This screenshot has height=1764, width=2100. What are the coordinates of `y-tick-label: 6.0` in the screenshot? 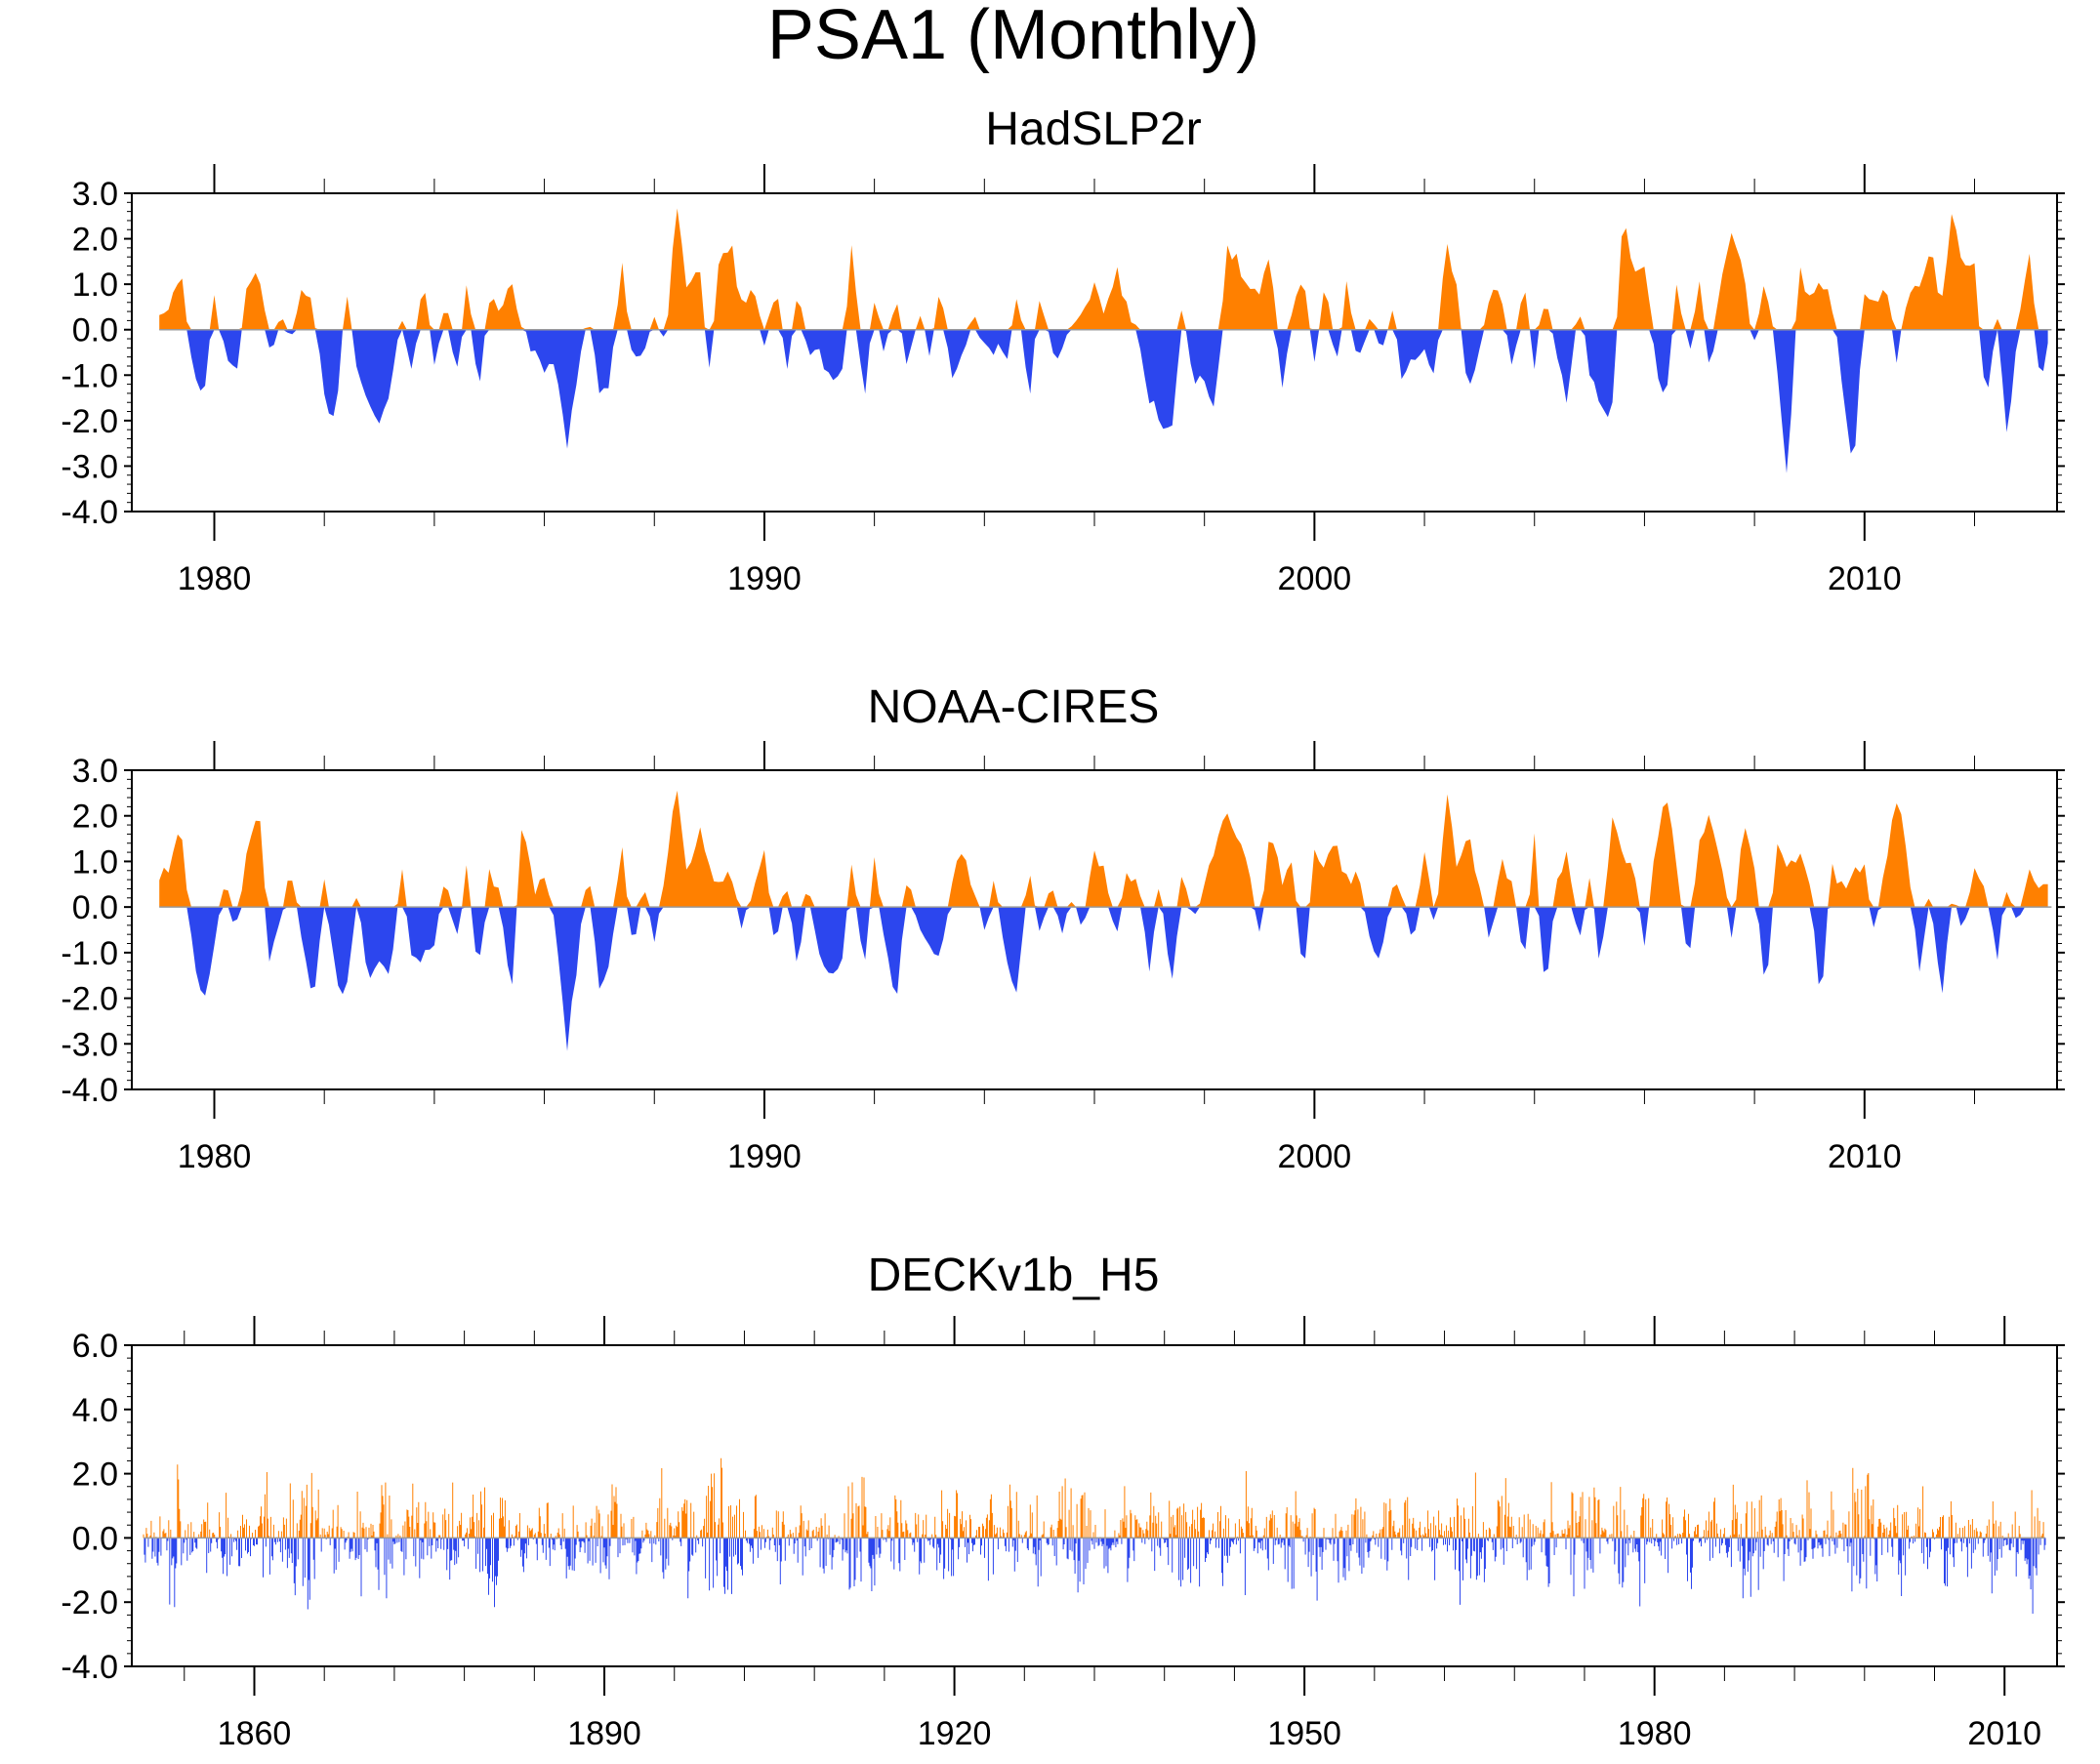 It's located at (95, 1346).